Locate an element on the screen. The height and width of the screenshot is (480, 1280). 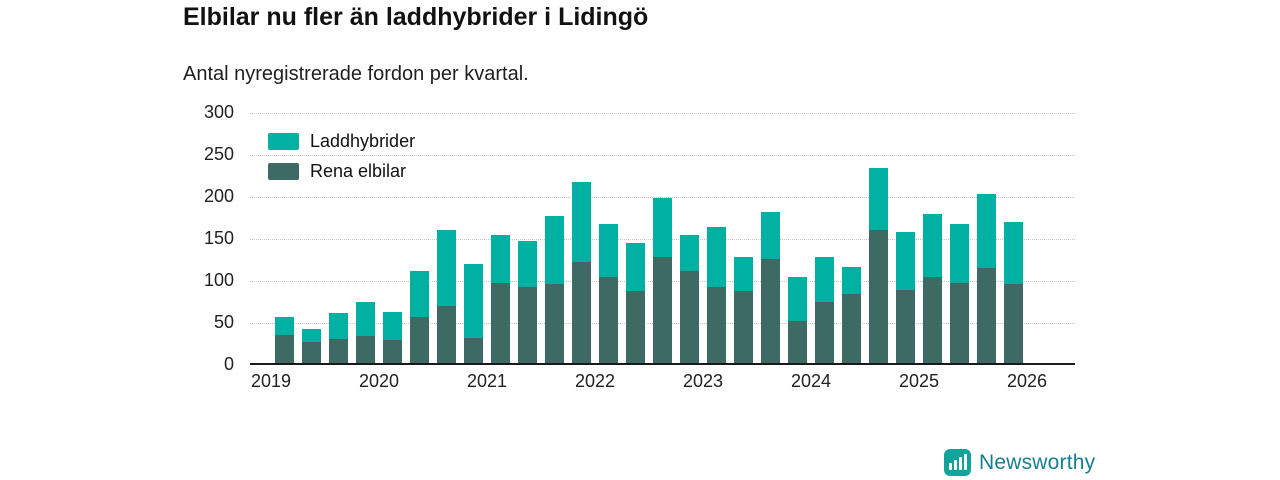
x-tick-label: 2021 is located at coordinates (487, 381).